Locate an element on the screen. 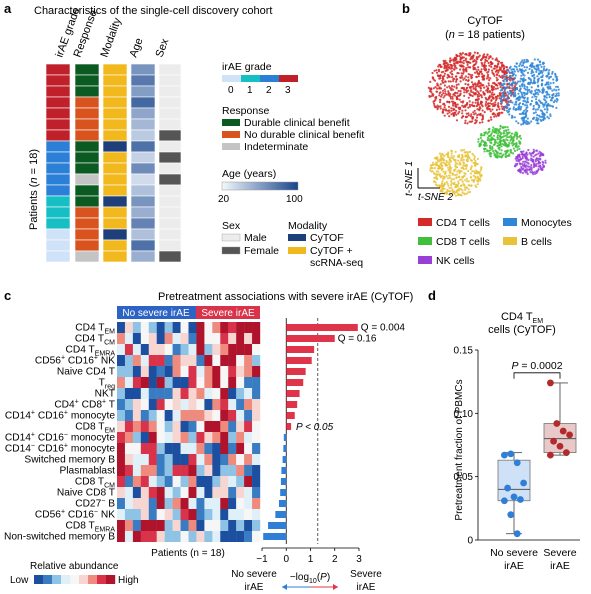  age-max: 100 is located at coordinates (294, 199).